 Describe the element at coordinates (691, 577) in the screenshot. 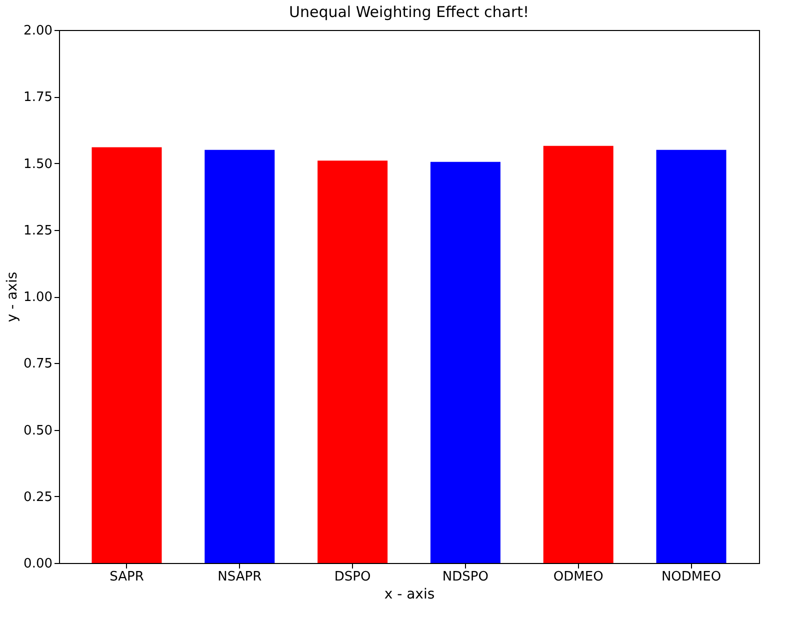

I see `x-tick-label: NODMEO` at that location.